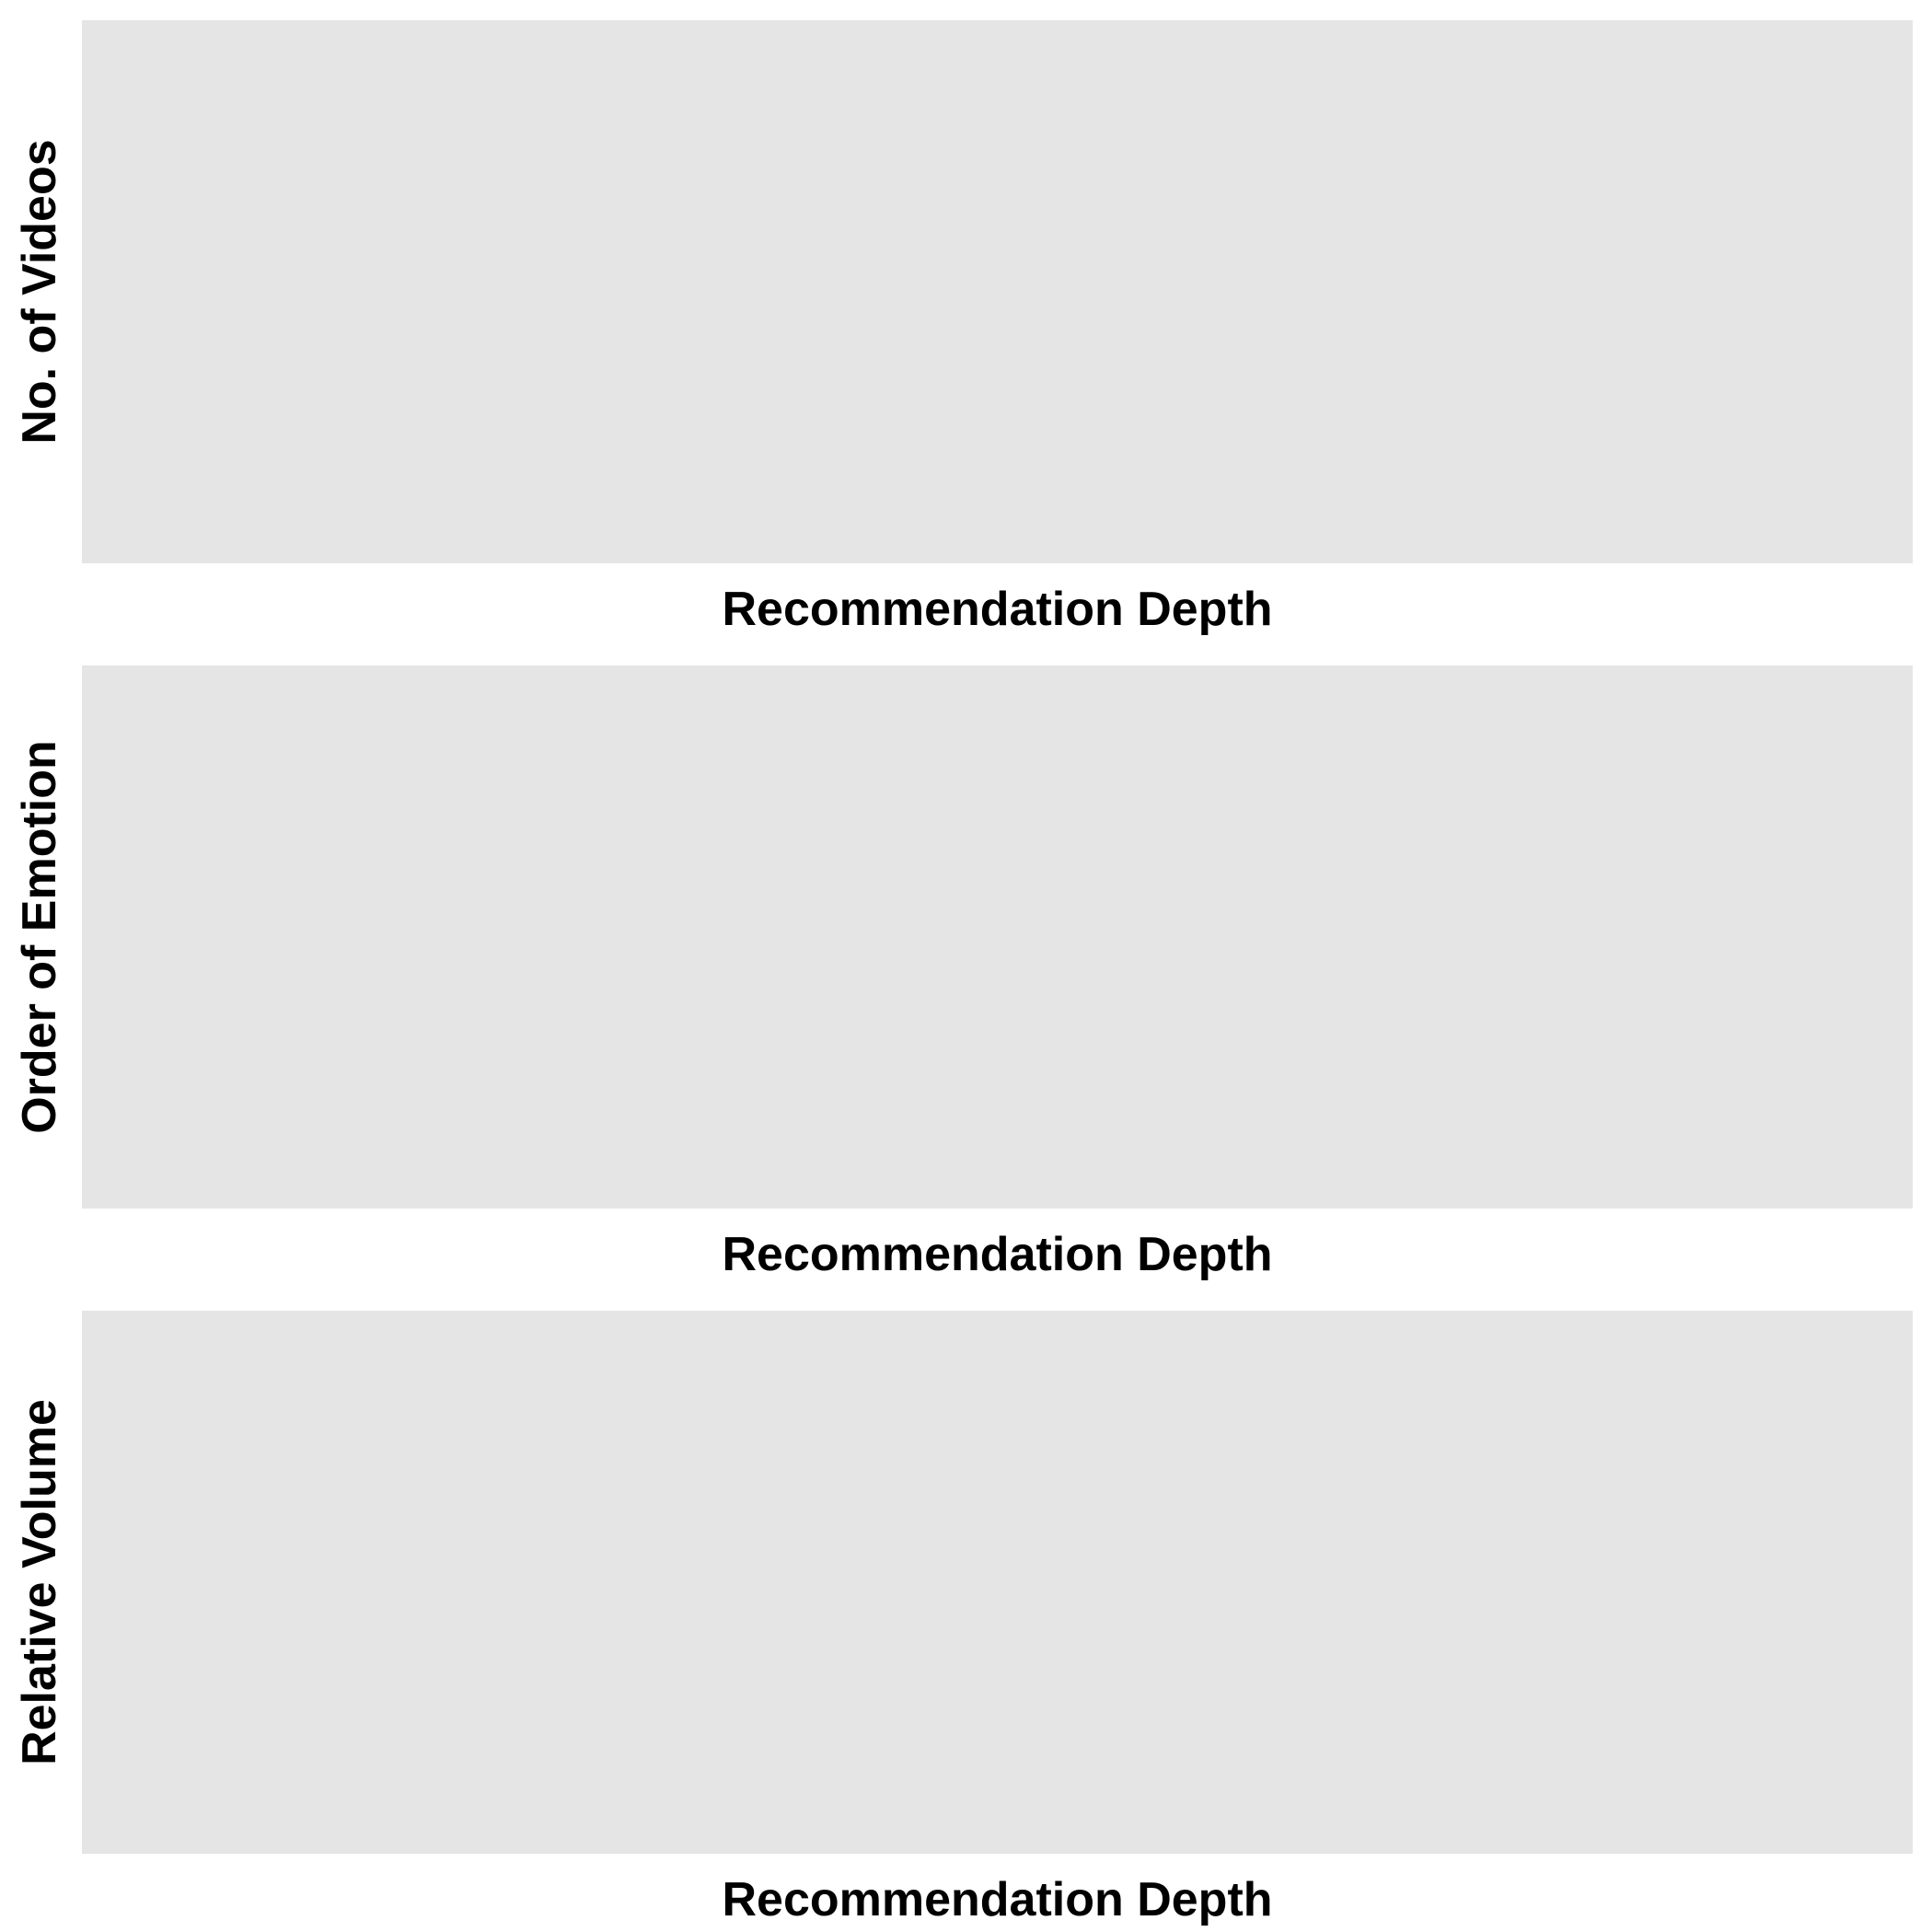  What do you see at coordinates (998, 1255) in the screenshot?
I see `x-axis-label-emotion: Recommendation Depth` at bounding box center [998, 1255].